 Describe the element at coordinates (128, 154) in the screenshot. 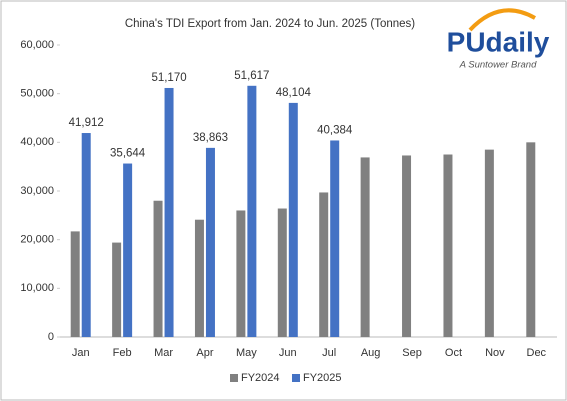

I see `data-label: 35,644` at that location.